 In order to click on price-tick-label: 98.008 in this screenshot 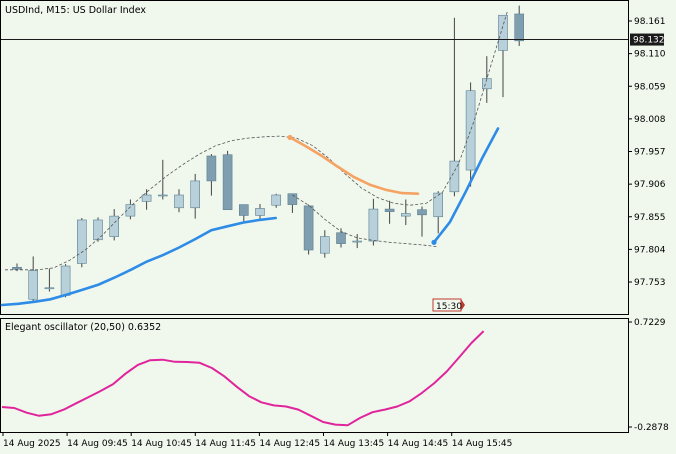, I will do `click(650, 120)`.